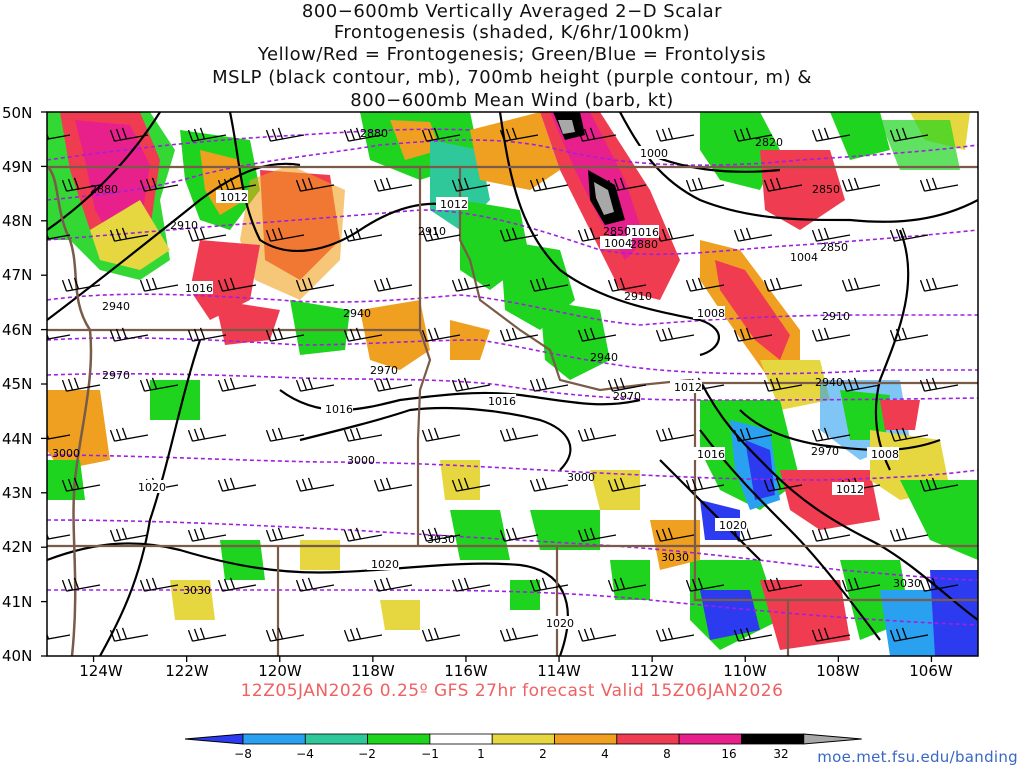 The height and width of the screenshot is (768, 1024). I want to click on credit-link: moe.met.fsu.edu/banding, so click(917, 757).